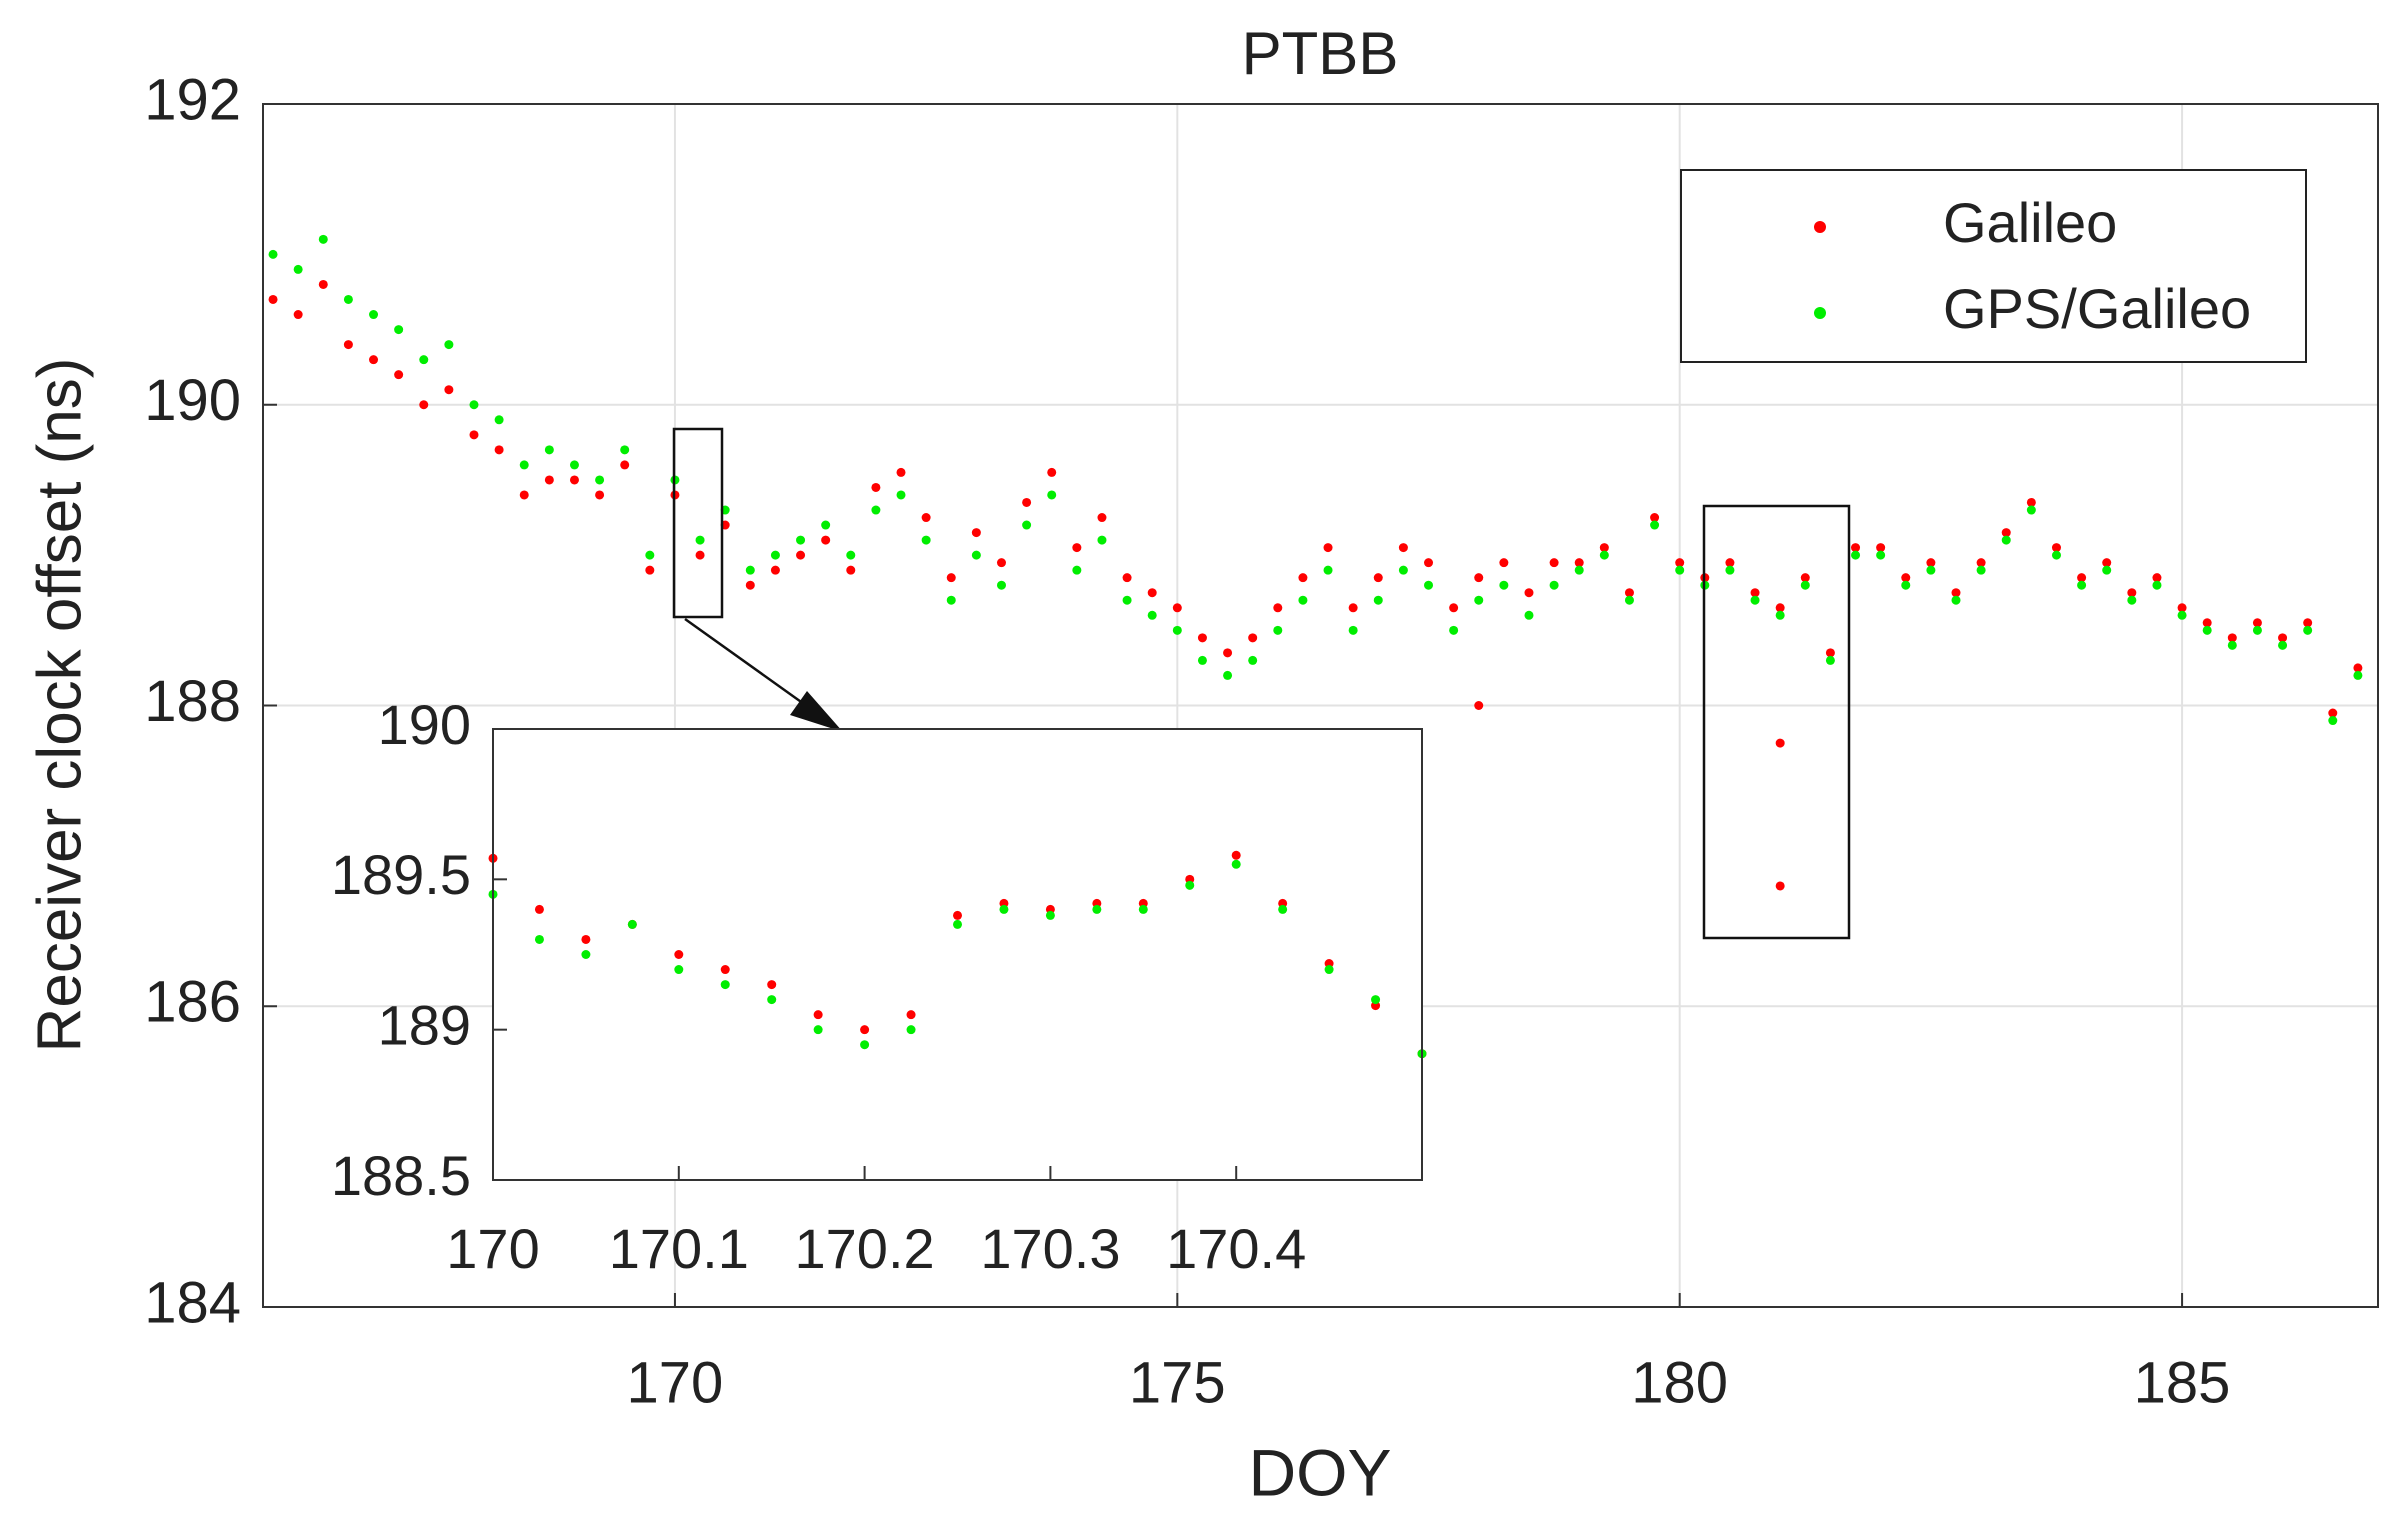 The image size is (2402, 1532). I want to click on y-tick-label: 186, so click(192, 1002).